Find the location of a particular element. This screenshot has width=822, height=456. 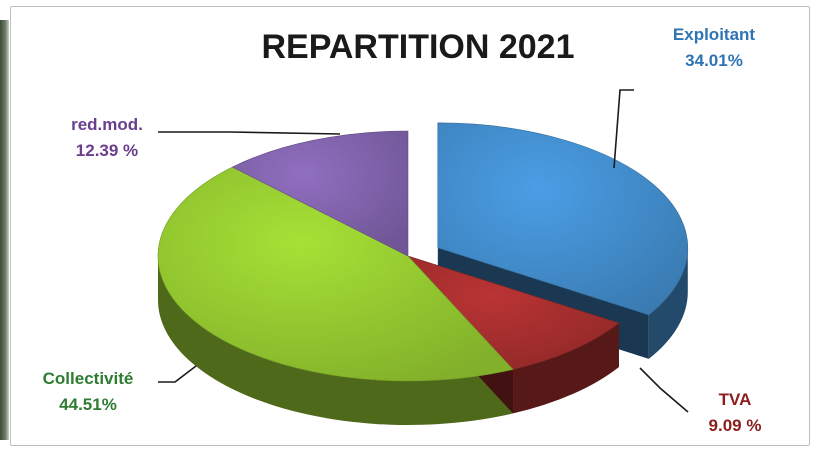

pie-slice-exploitant is located at coordinates (563, 219).